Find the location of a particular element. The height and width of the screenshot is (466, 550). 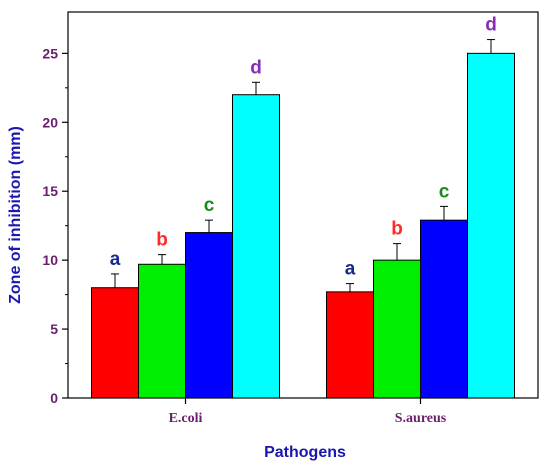

y-tick-label: 15 is located at coordinates (50, 191).